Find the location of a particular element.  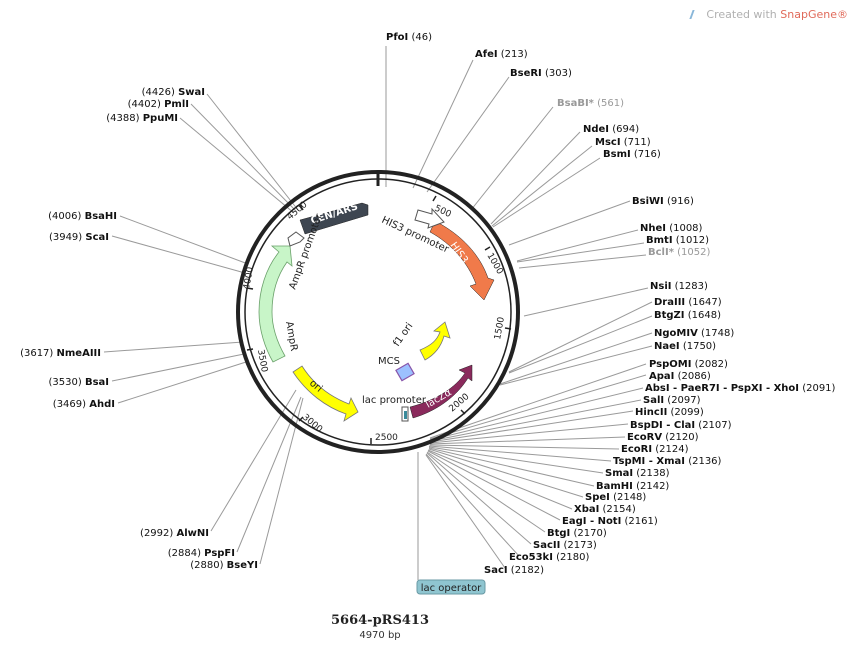

leader-ecori is located at coordinates (524, 447).